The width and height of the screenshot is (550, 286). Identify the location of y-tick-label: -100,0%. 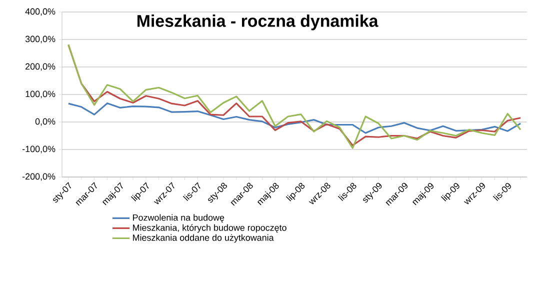
(39, 150).